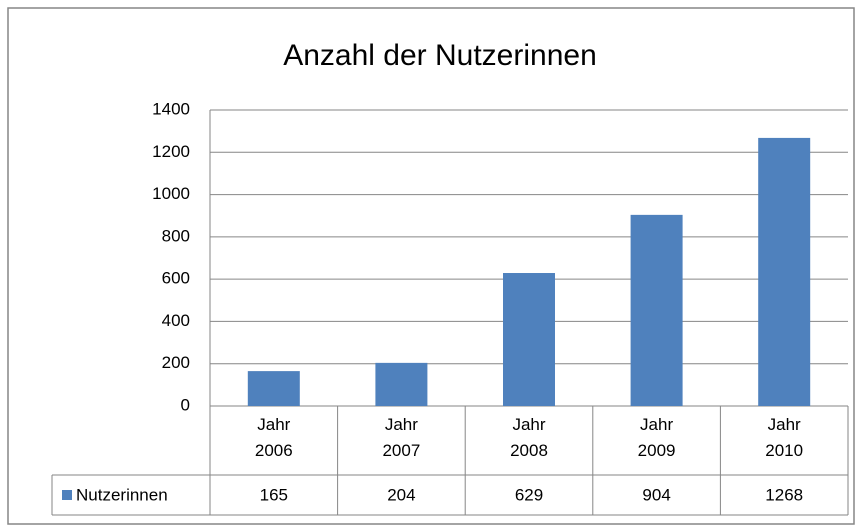  Describe the element at coordinates (176, 278) in the screenshot. I see `y-tick-label: 600` at that location.